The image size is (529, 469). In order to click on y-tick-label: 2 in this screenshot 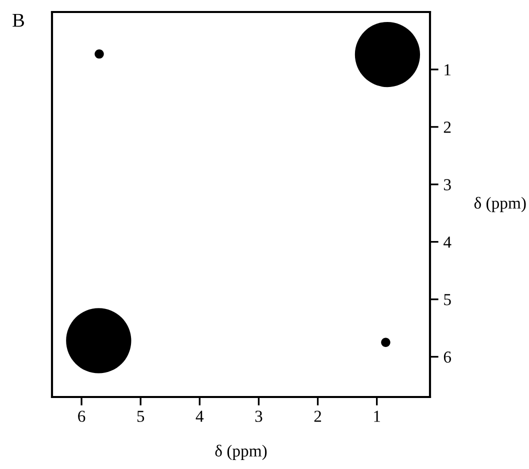, I will do `click(447, 127)`.